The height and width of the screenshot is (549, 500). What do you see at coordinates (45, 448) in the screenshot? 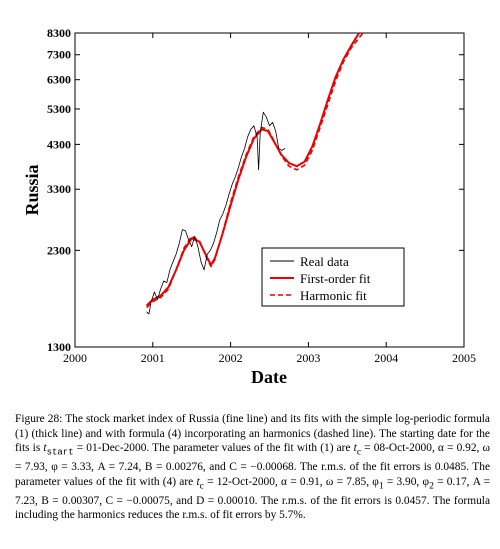
I see `tstart-symbol: t` at bounding box center [45, 448].